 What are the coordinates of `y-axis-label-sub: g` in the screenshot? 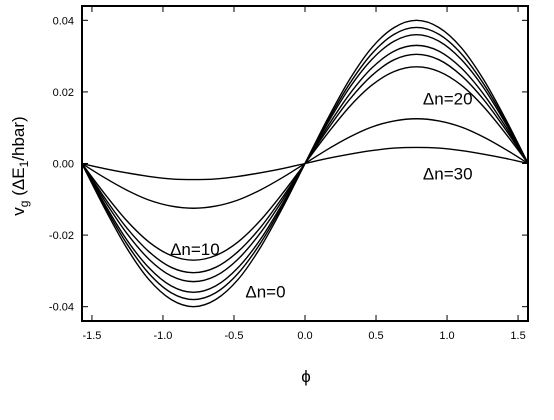 It's located at (24, 204).